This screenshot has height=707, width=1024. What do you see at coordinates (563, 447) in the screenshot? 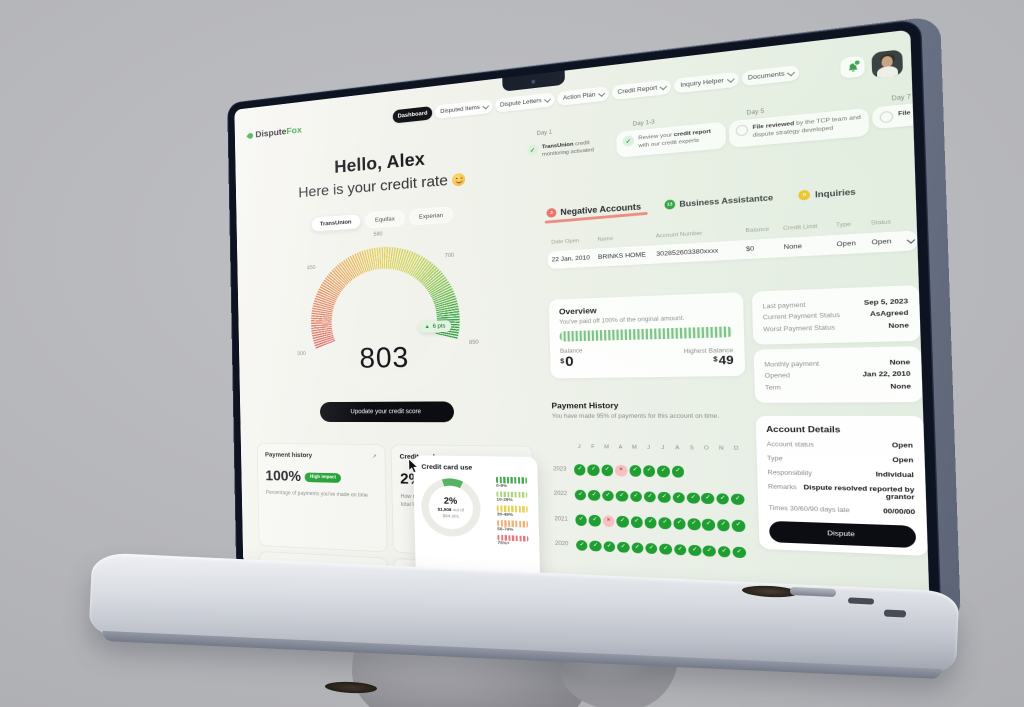
I see `month-spacer` at bounding box center [563, 447].